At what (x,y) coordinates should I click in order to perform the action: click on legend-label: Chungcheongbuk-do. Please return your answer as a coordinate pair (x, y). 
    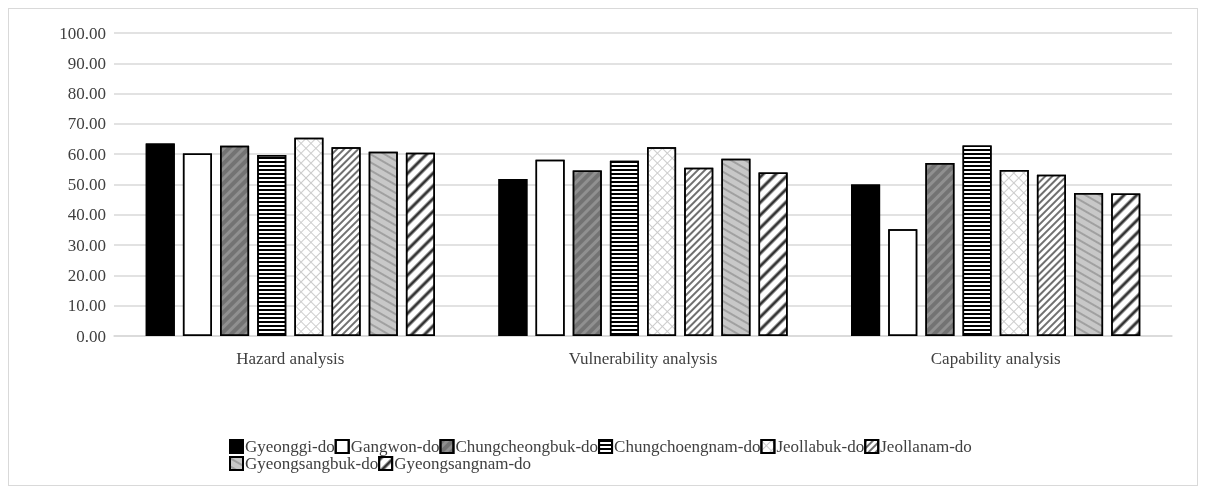
    Looking at the image, I should click on (527, 446).